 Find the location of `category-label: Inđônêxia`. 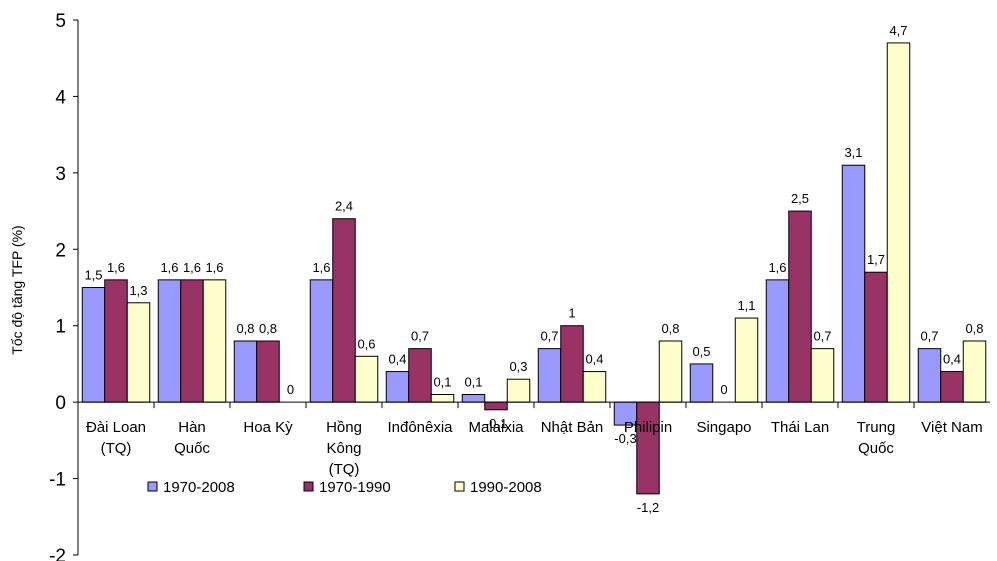

category-label: Inđônêxia is located at coordinates (420, 427).